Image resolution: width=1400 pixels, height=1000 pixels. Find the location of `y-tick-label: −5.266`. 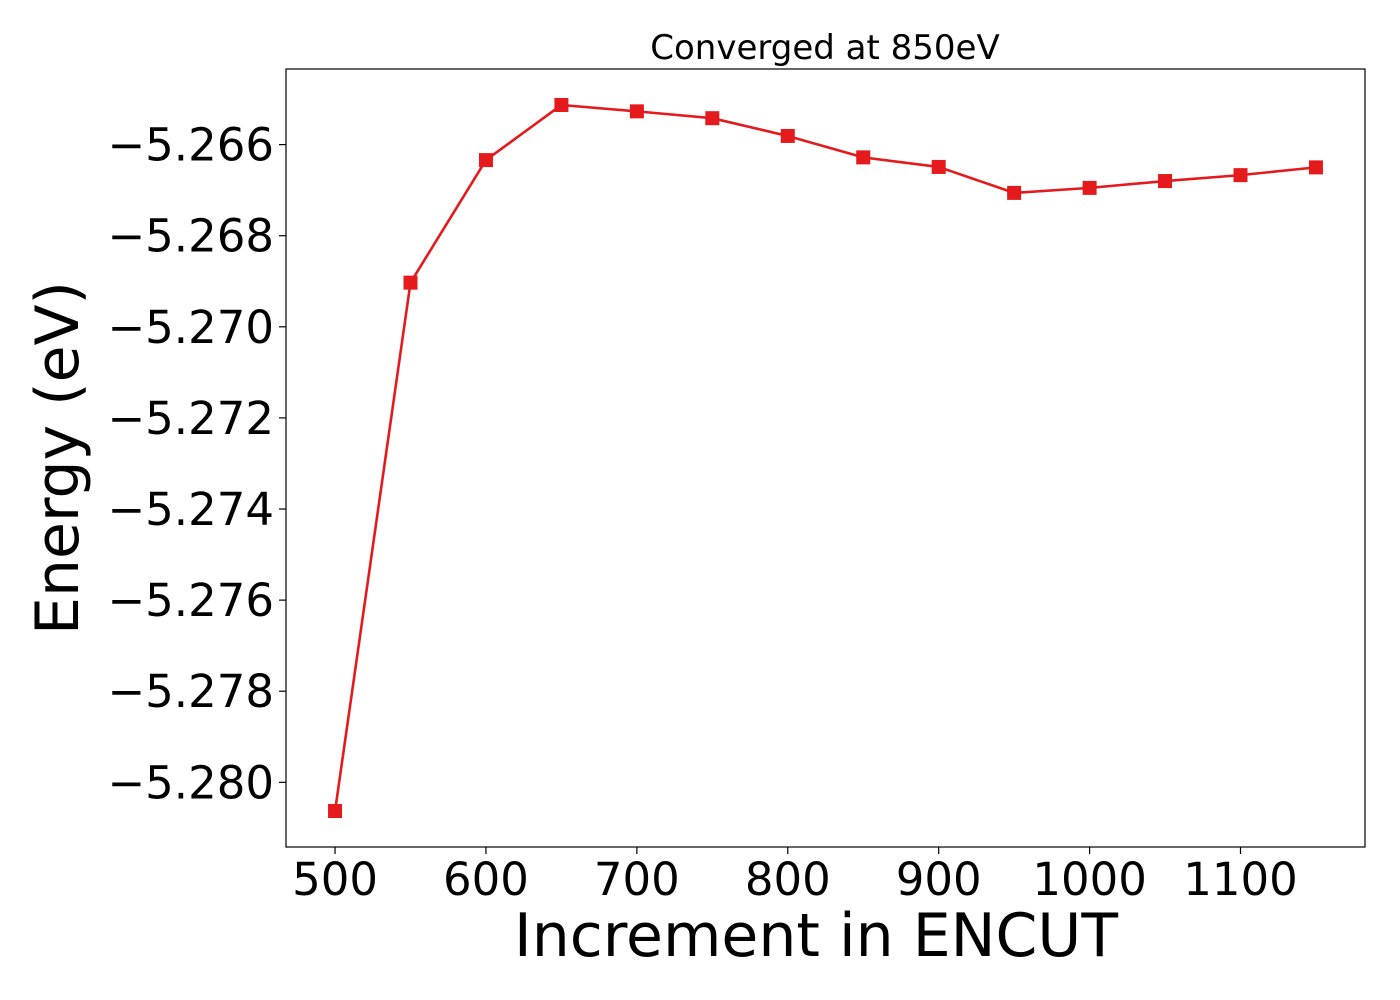

y-tick-label: −5.266 is located at coordinates (190, 145).